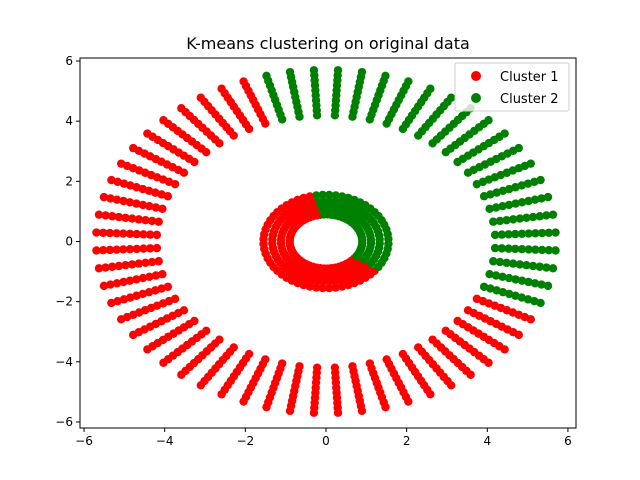  What do you see at coordinates (512, 87) in the screenshot?
I see `legend: Cluster 1 Cluster 2` at bounding box center [512, 87].